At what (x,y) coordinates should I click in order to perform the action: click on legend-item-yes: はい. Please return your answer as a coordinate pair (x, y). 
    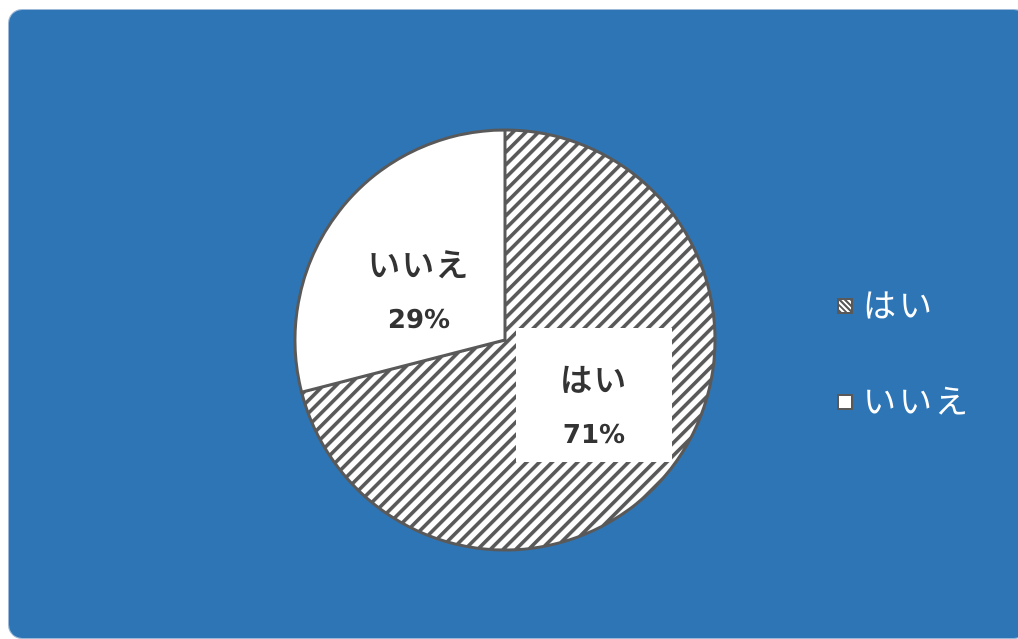
    Looking at the image, I should click on (904, 306).